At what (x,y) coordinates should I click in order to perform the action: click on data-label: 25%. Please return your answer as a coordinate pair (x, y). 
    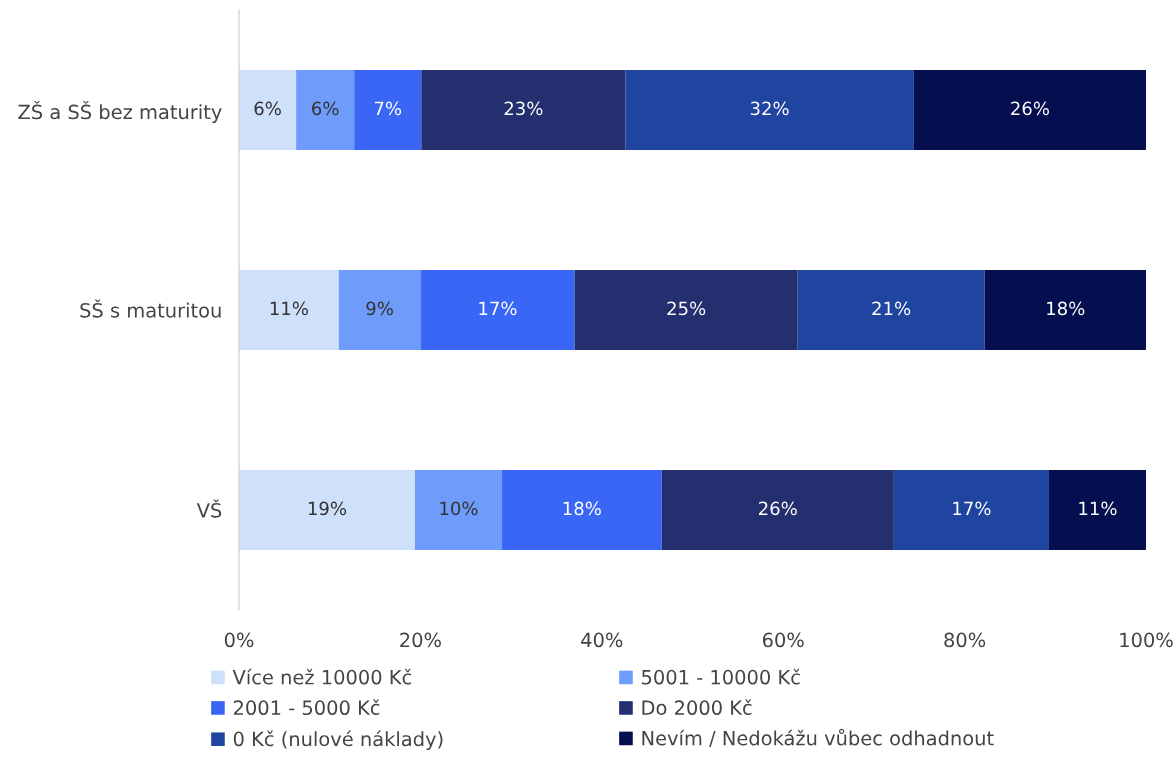
    Looking at the image, I should click on (686, 308).